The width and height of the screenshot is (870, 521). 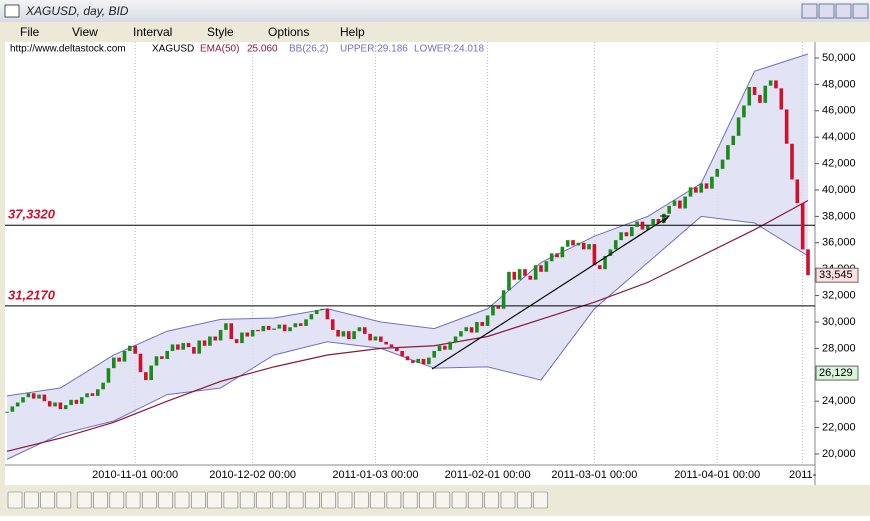 I want to click on menu-item: Options, so click(x=288, y=32).